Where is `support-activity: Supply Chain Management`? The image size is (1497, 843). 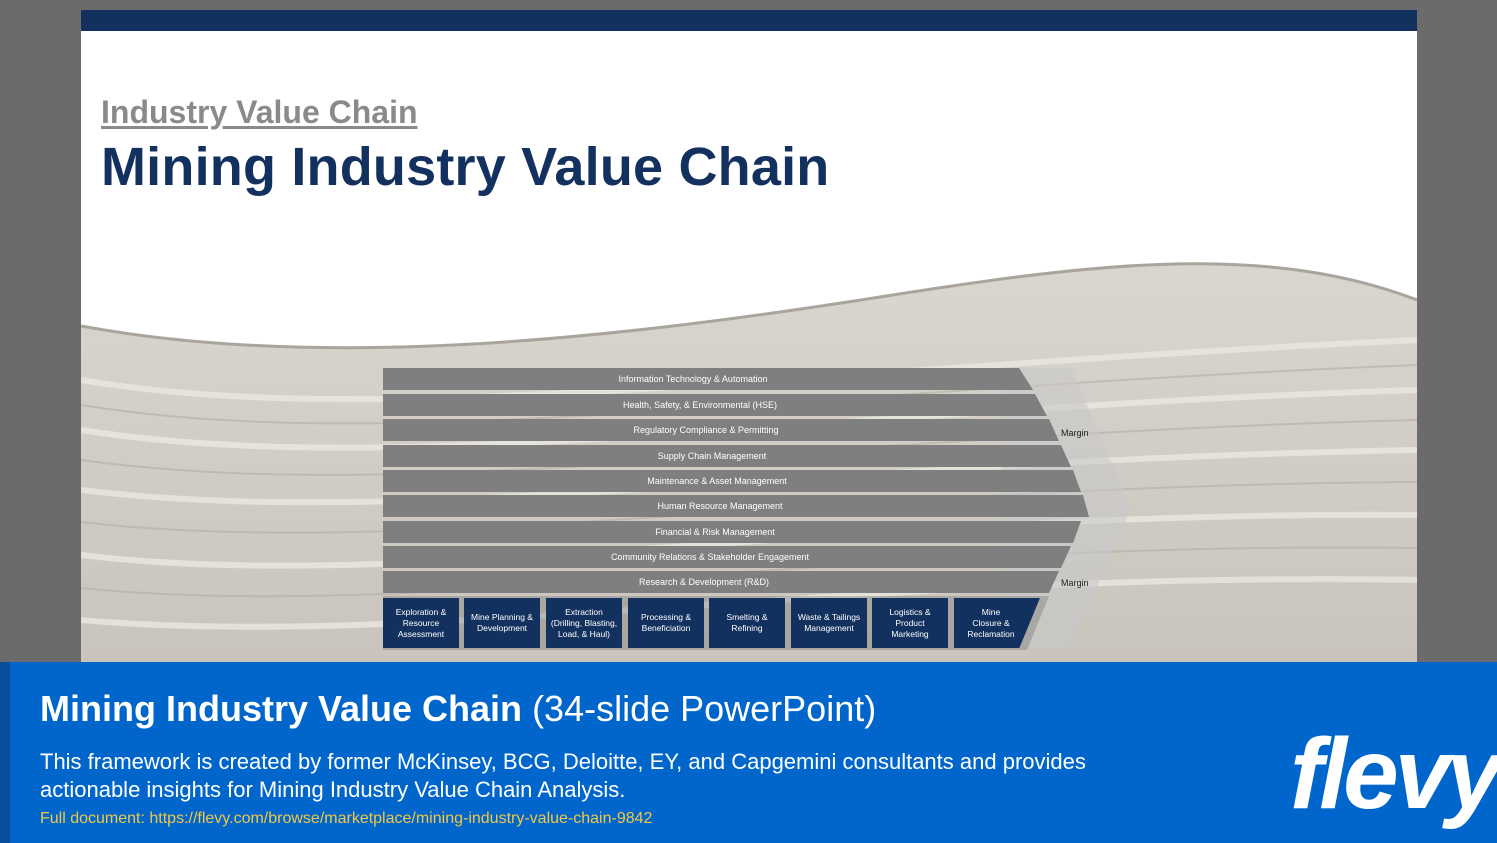
support-activity: Supply Chain Management is located at coordinates (727, 456).